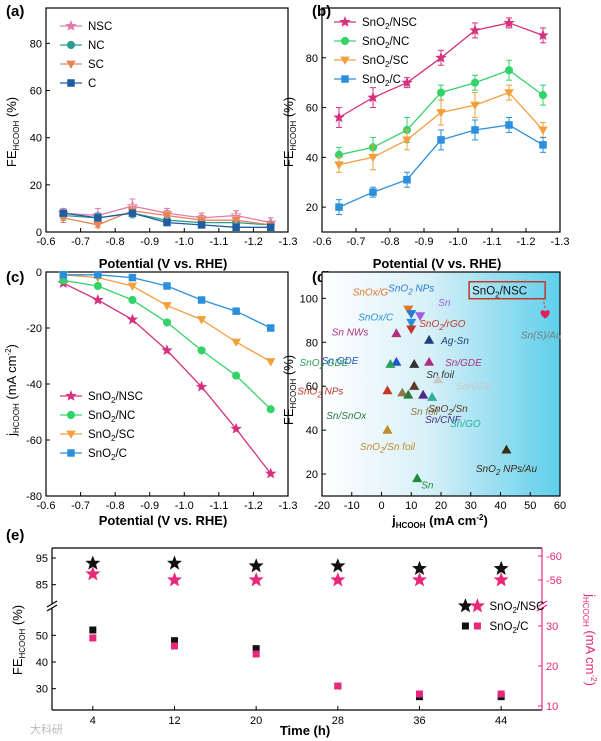 This screenshot has height=741, width=601. What do you see at coordinates (442, 325) in the screenshot?
I see `plot-d-point-label-5: SnO2/rGO` at bounding box center [442, 325].